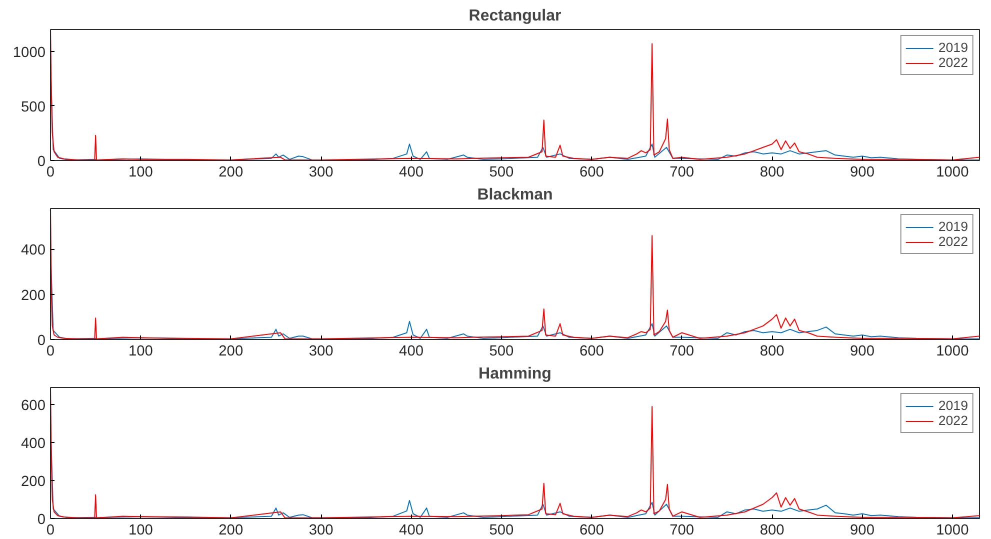  I want to click on y-tick-label: 1000, so click(29, 52).